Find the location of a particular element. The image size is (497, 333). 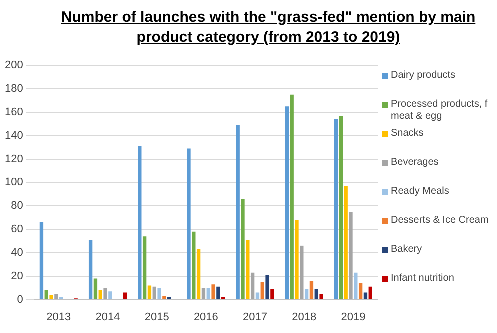

y-tick-label: 20 is located at coordinates (17, 276).